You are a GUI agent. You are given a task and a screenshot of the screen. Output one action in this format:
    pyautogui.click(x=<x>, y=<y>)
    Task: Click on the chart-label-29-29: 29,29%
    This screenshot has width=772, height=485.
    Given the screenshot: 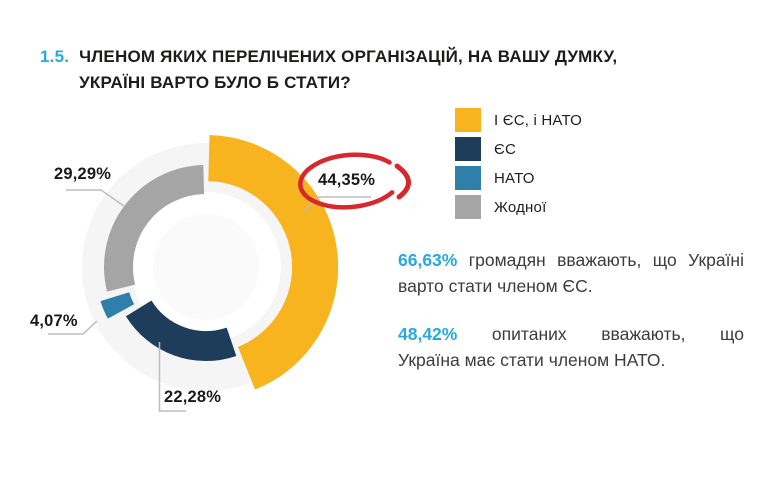 What is the action you would take?
    pyautogui.click(x=83, y=174)
    